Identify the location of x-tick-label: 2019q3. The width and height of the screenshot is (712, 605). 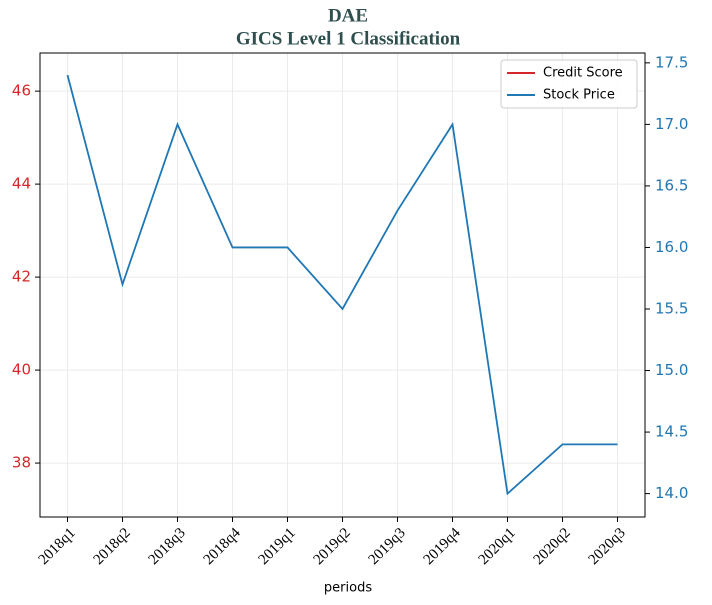
(387, 546).